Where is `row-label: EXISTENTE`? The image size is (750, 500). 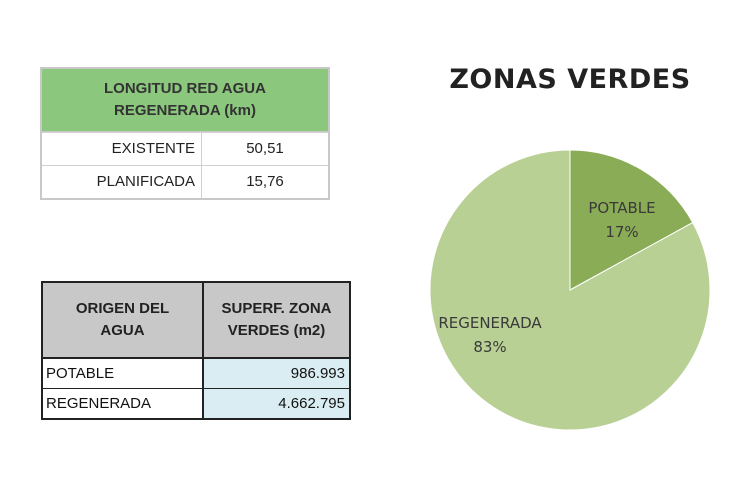
row-label: EXISTENTE is located at coordinates (122, 149).